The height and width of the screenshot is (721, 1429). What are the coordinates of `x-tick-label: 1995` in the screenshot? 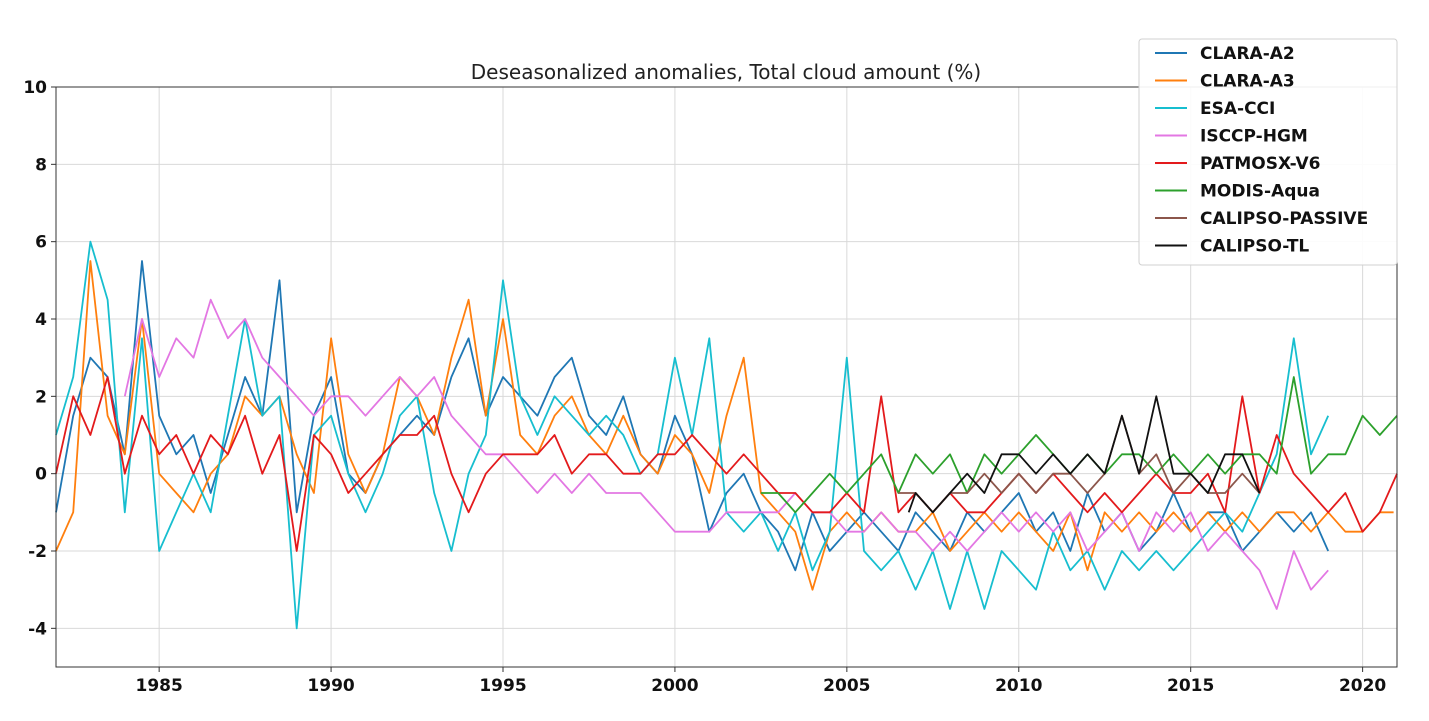 It's located at (502, 686).